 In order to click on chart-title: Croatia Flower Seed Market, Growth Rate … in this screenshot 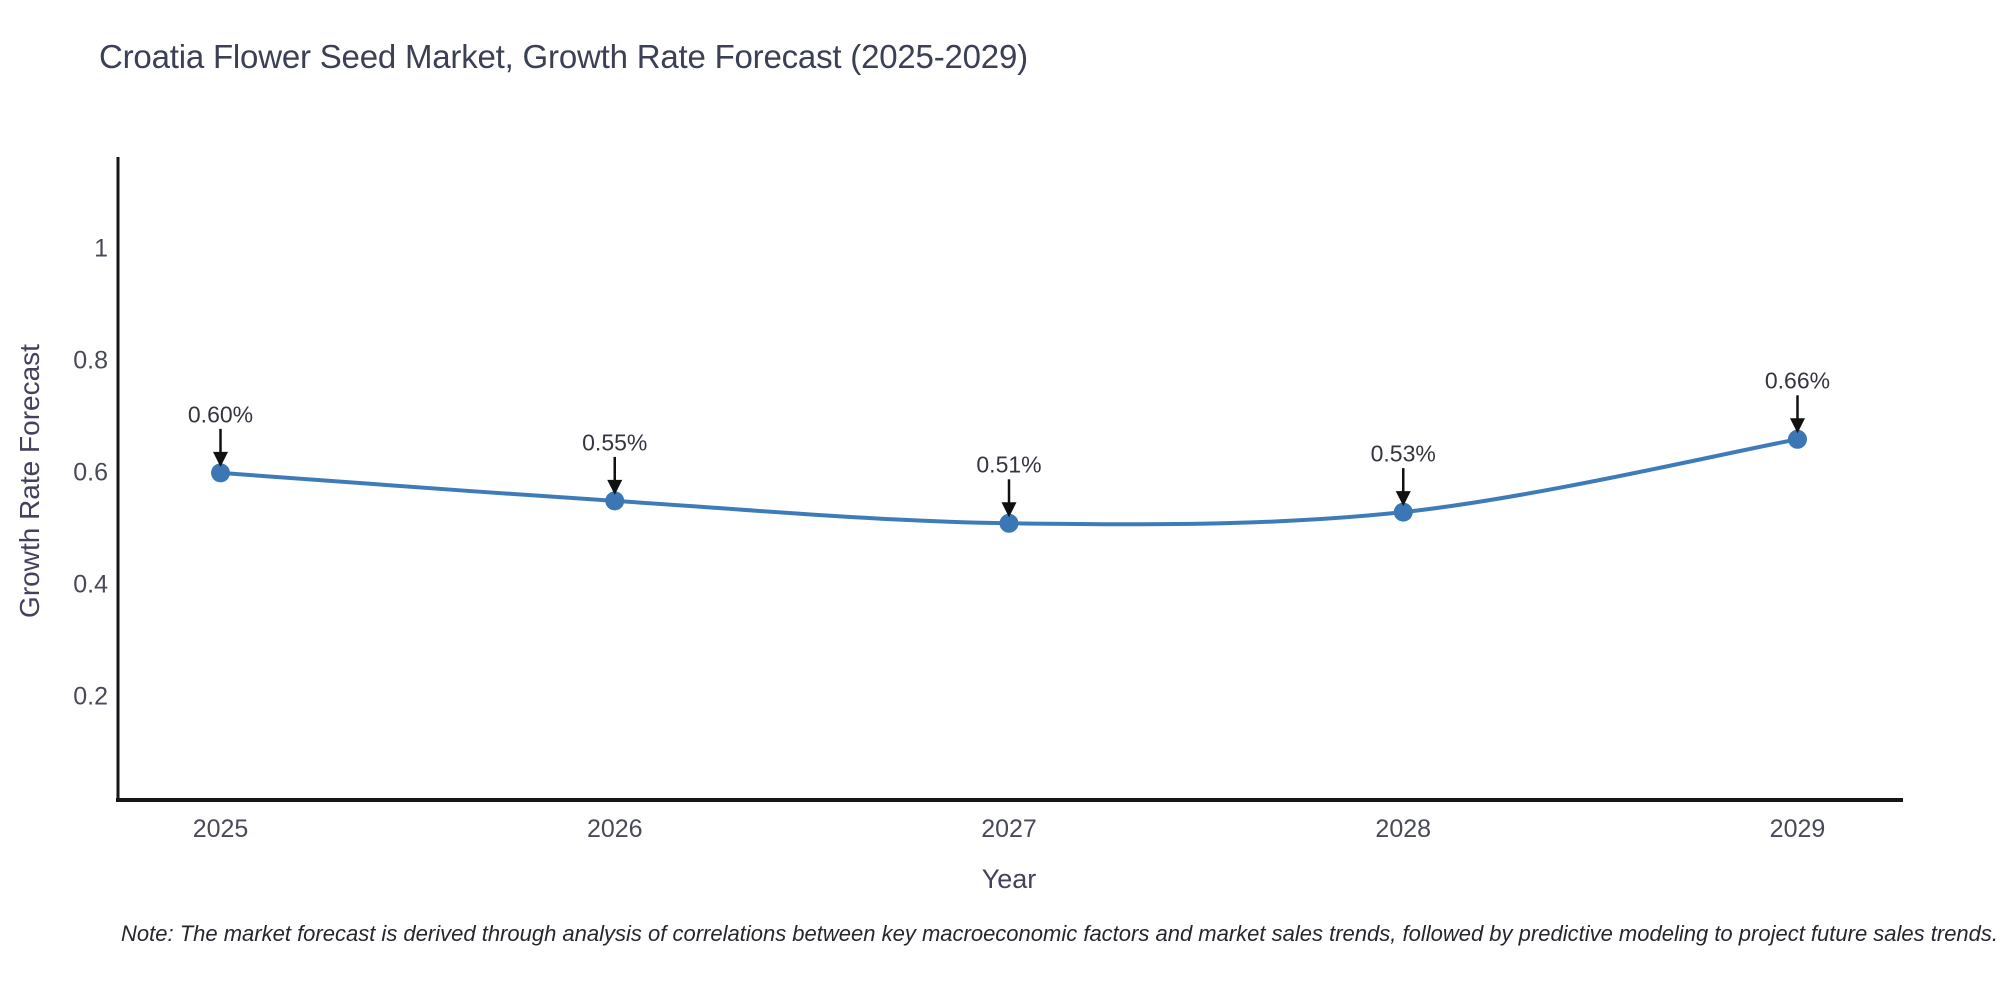, I will do `click(563, 56)`.